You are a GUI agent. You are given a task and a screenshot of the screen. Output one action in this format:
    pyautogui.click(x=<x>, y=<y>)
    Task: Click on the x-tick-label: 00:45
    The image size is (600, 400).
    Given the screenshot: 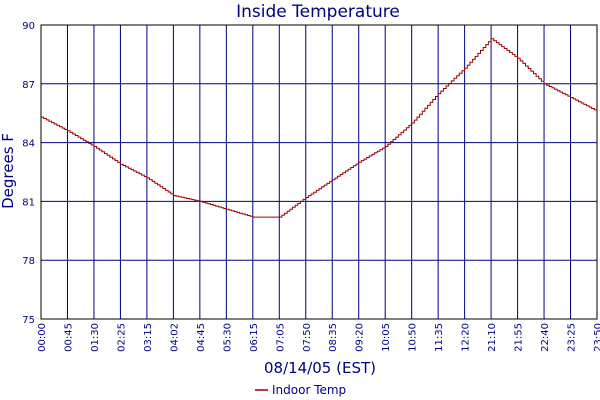 What is the action you would take?
    pyautogui.click(x=68, y=337)
    